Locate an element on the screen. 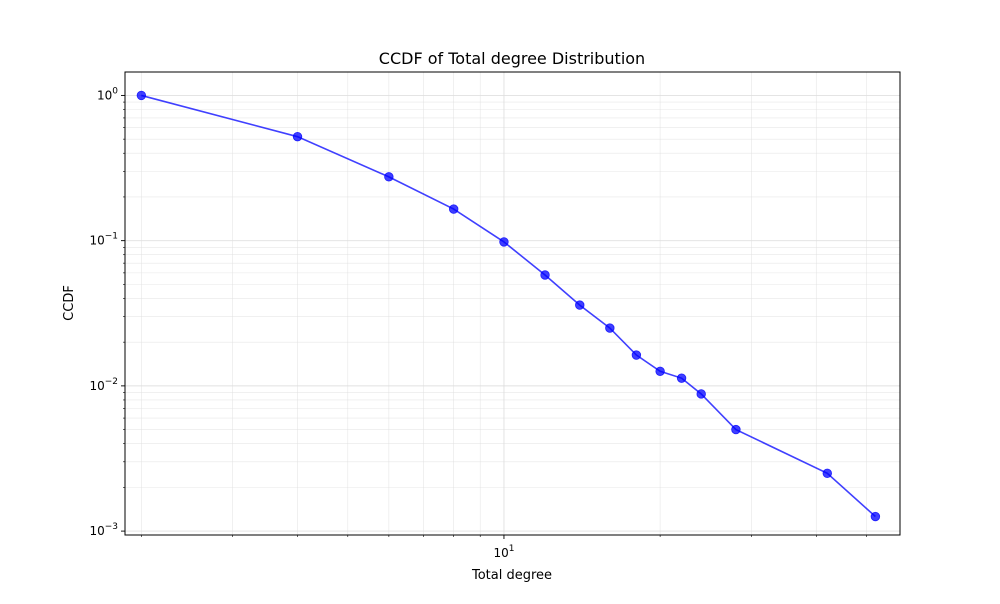 This screenshot has width=1000, height=604. y-tick-label: 10⁰ is located at coordinates (107, 94).